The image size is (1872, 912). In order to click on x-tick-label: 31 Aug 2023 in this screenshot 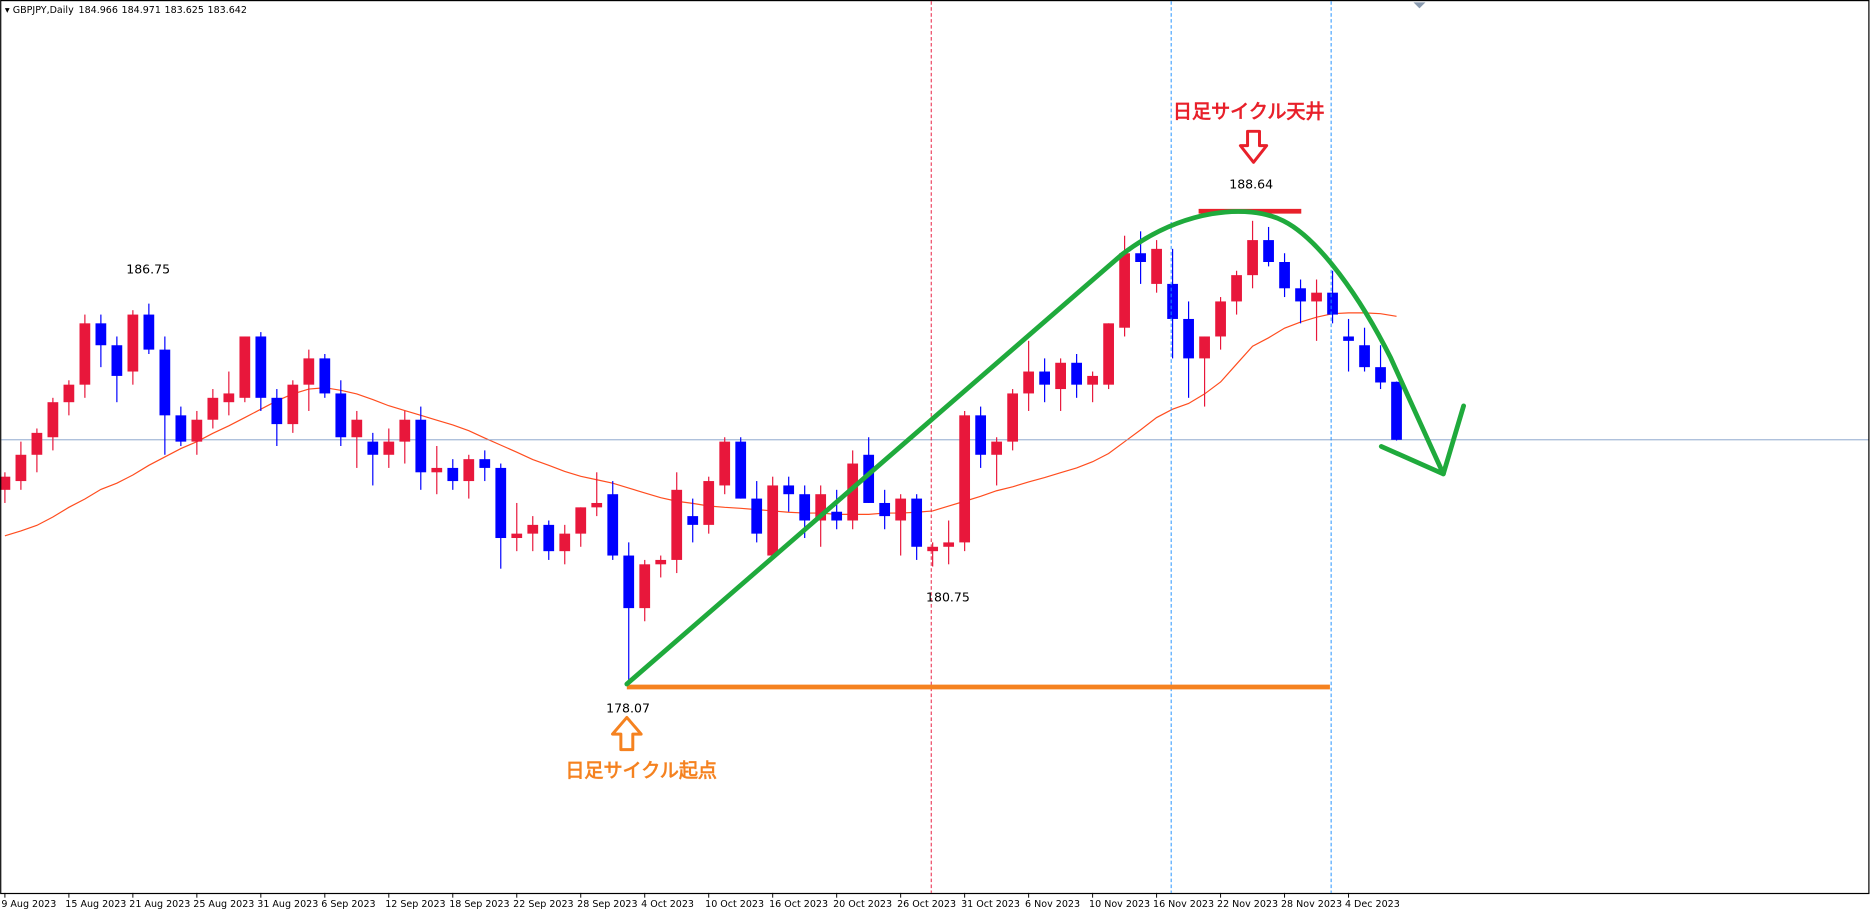, I will do `click(287, 904)`.